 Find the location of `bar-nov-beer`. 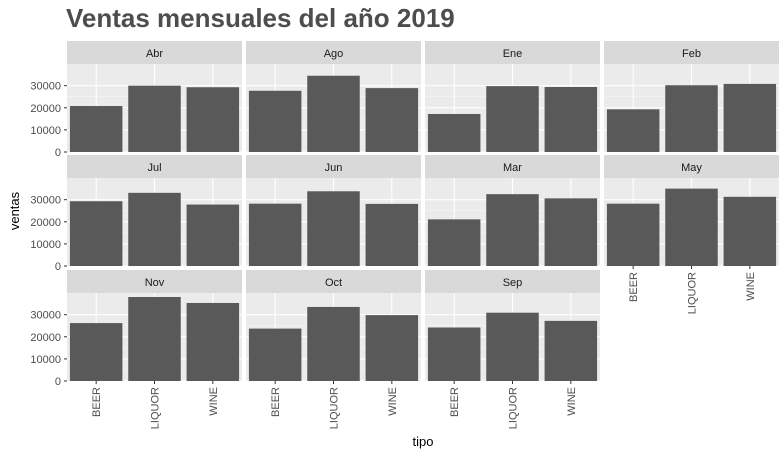

bar-nov-beer is located at coordinates (96, 352).